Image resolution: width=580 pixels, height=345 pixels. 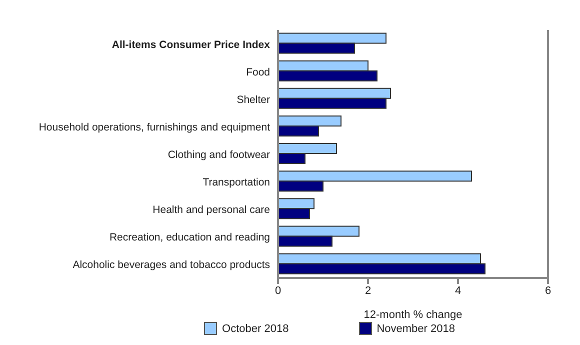 What do you see at coordinates (171, 265) in the screenshot?
I see `y-tick-label: Alcoholic beverages and tobacco products` at bounding box center [171, 265].